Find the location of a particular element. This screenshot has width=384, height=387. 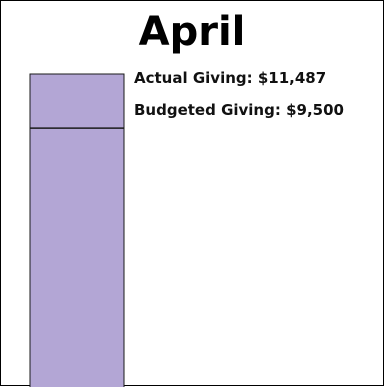

chart-title: April is located at coordinates (192, 32).